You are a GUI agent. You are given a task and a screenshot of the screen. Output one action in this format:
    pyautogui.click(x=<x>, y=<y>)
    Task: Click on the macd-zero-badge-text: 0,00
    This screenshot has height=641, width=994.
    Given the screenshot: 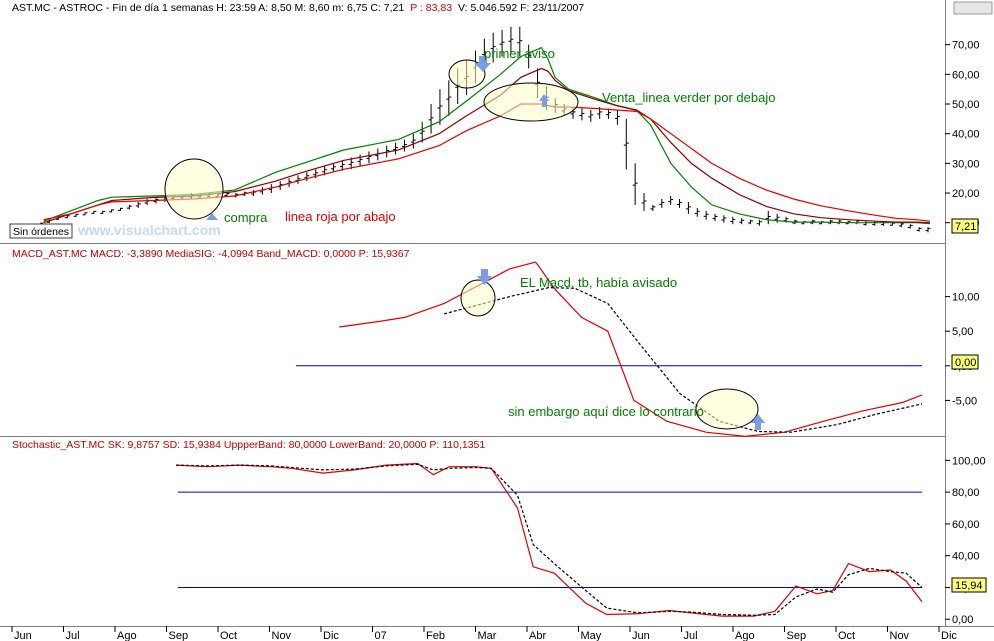 What is the action you would take?
    pyautogui.click(x=965, y=363)
    